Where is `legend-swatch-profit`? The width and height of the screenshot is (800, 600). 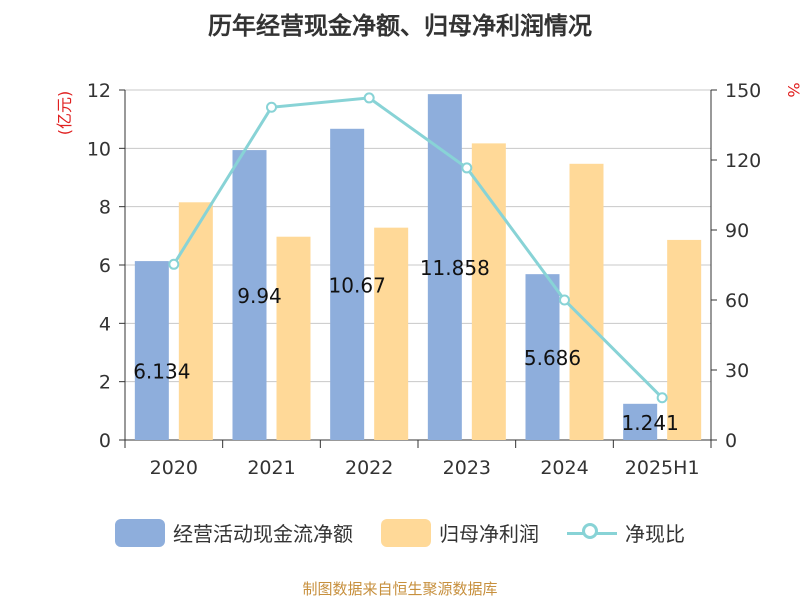
legend-swatch-profit is located at coordinates (406, 532).